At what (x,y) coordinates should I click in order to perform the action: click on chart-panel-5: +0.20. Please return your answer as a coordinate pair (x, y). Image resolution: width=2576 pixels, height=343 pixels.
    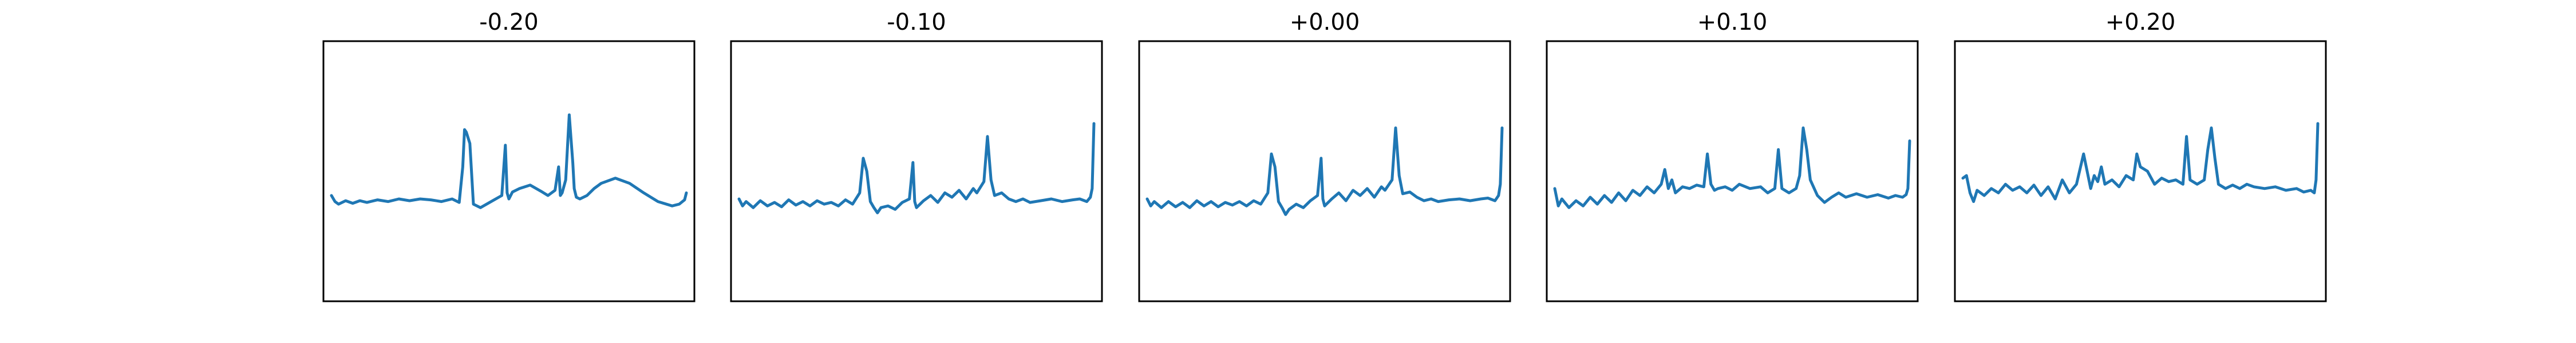
    Looking at the image, I should click on (2140, 155).